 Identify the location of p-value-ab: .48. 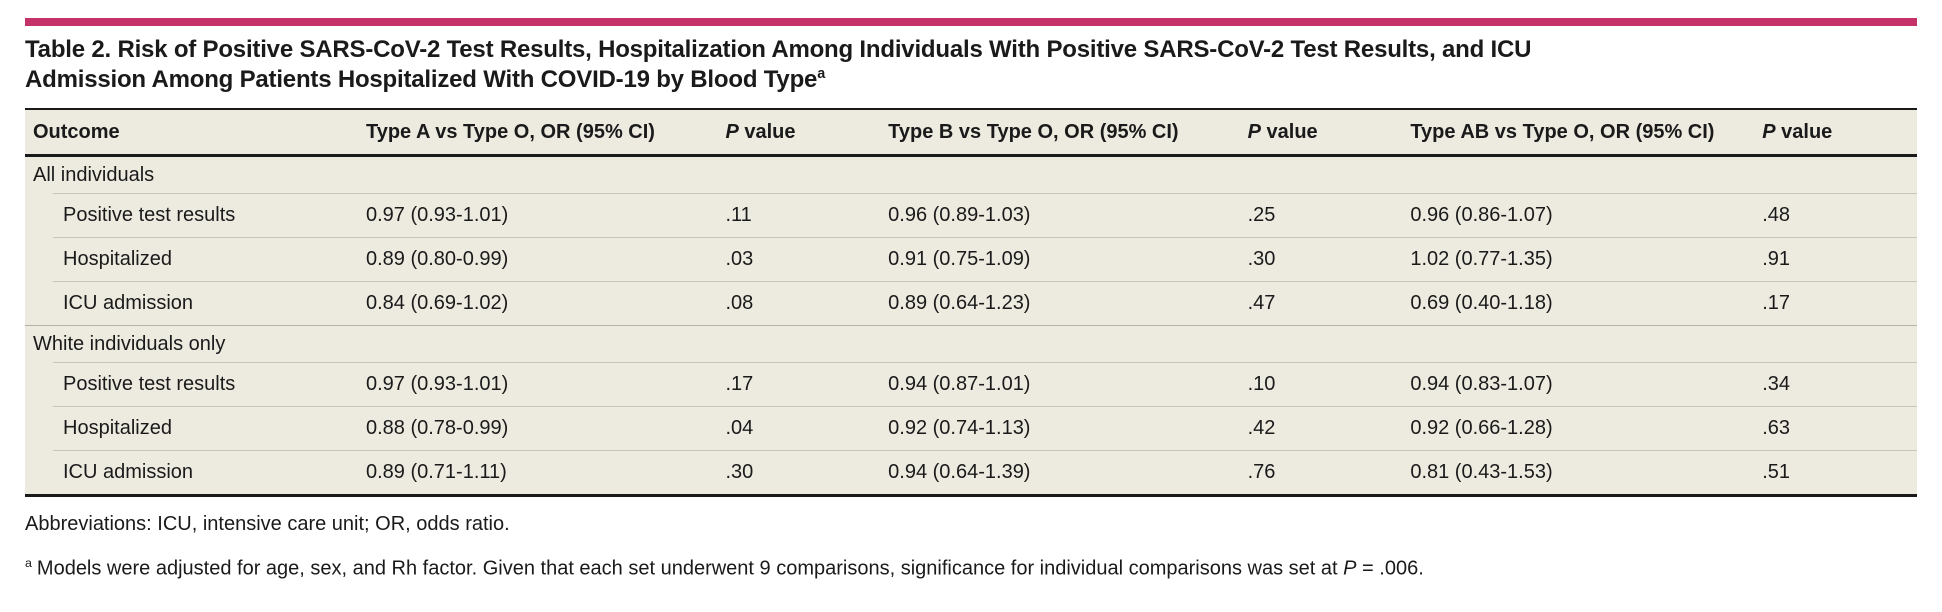
(1835, 215).